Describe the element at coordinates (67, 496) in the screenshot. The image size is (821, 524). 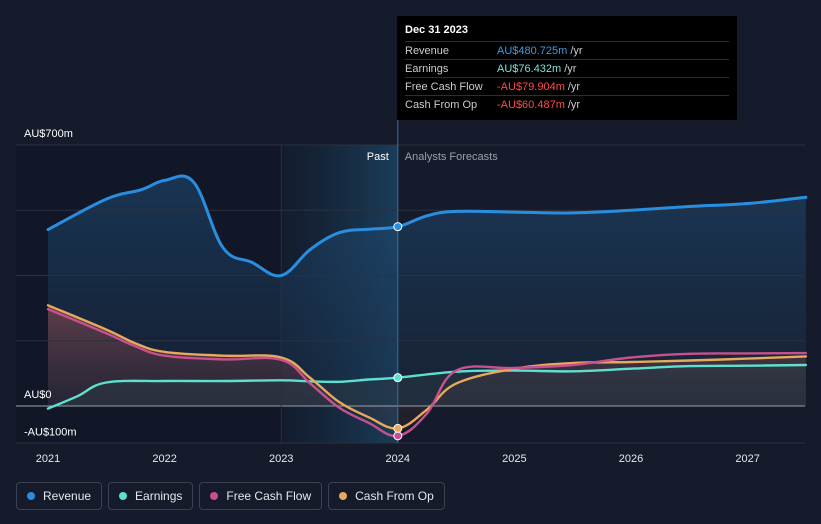
I see `legend-label: Revenue` at that location.